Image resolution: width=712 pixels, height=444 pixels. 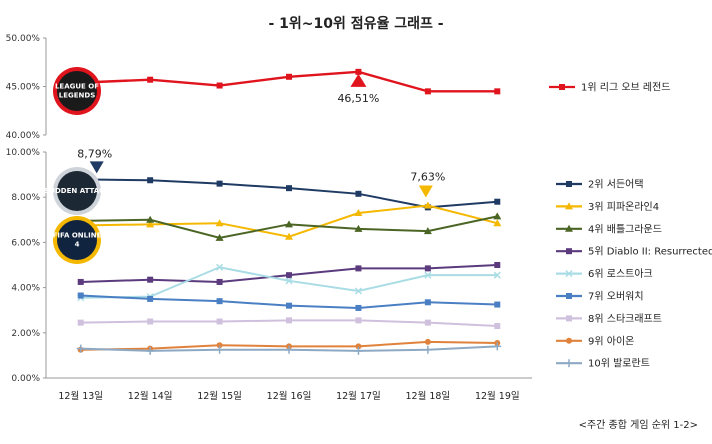 I want to click on bottom-tick-label: 6.00%, so click(x=25, y=243).